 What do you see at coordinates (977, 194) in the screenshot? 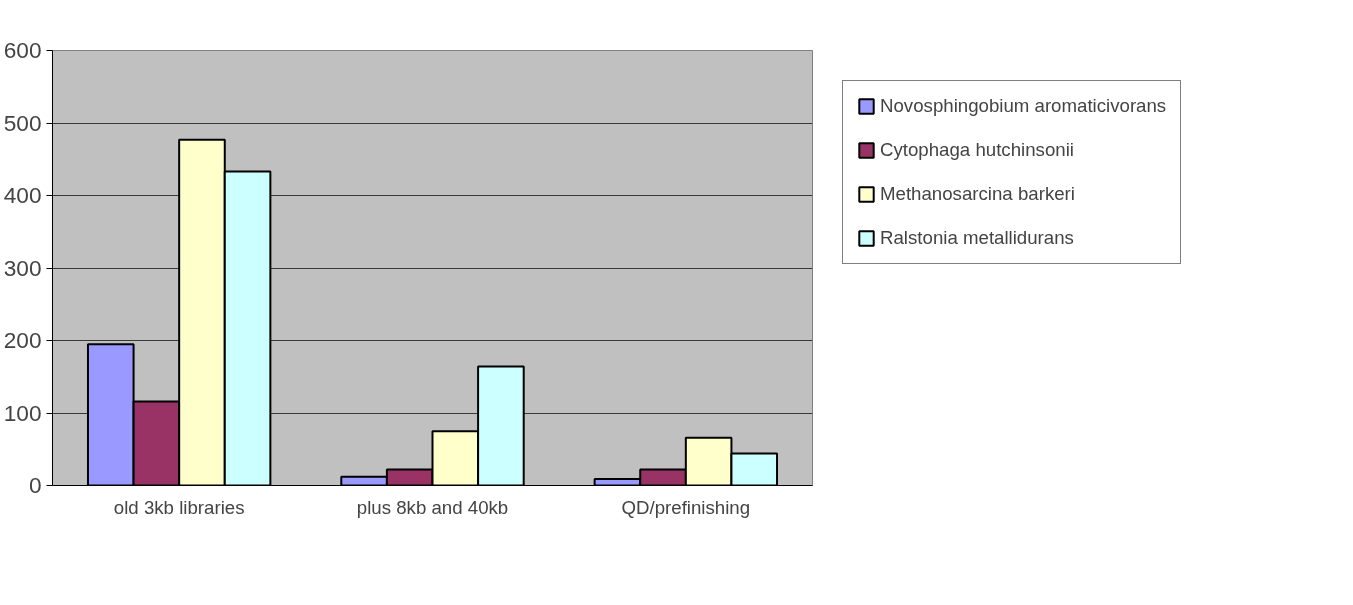
I see `legend-label: Methanosarcina barkeri` at bounding box center [977, 194].